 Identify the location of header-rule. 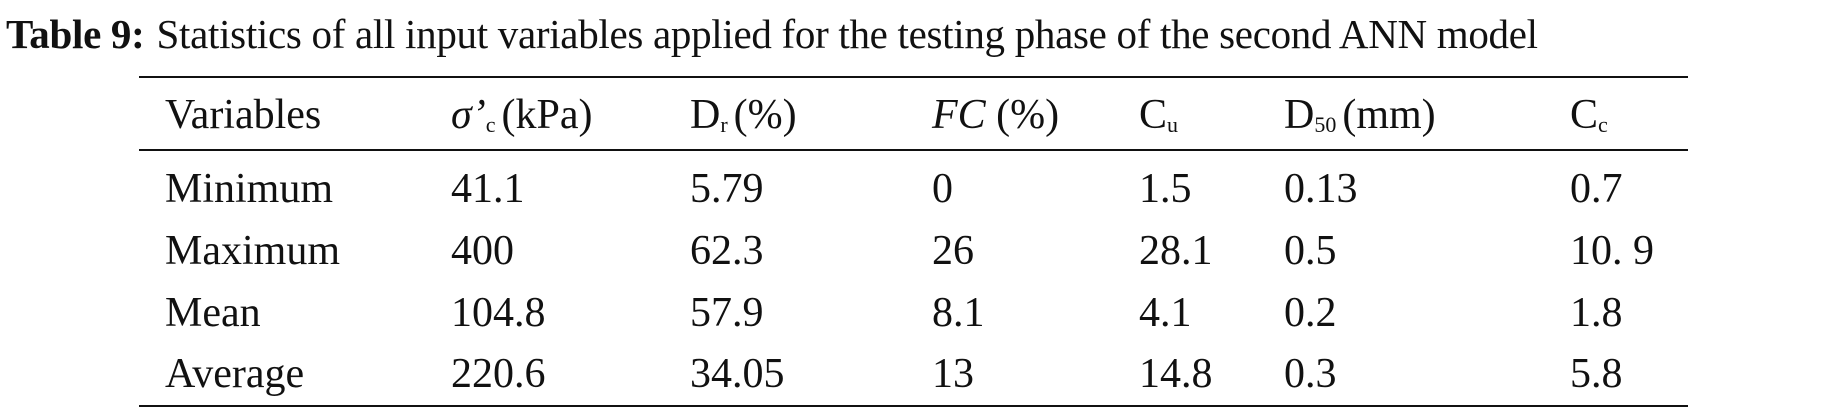
(913, 150).